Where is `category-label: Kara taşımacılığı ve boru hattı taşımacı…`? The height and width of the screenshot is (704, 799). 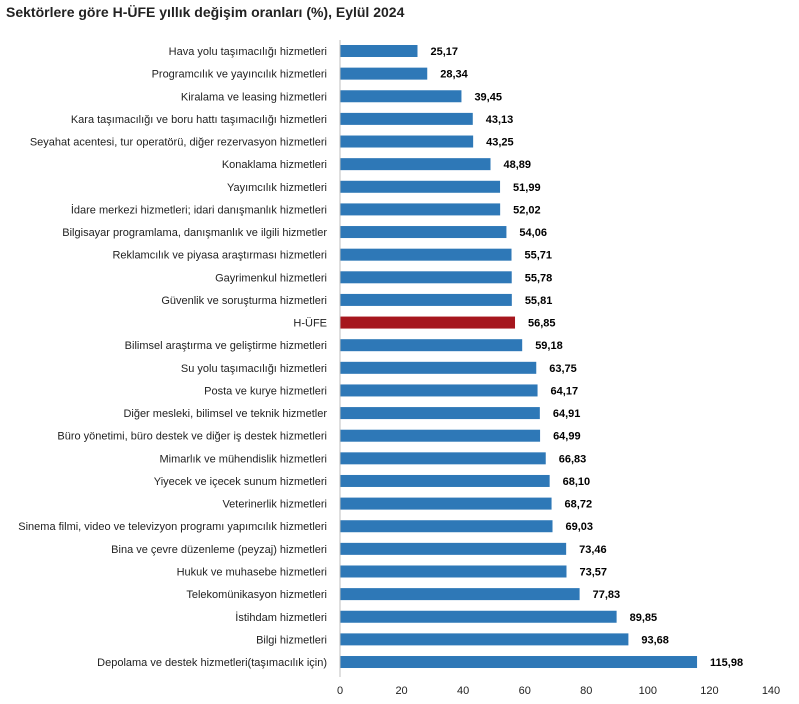
category-label: Kara taşımacılığı ve boru hattı taşımacı… is located at coordinates (199, 120).